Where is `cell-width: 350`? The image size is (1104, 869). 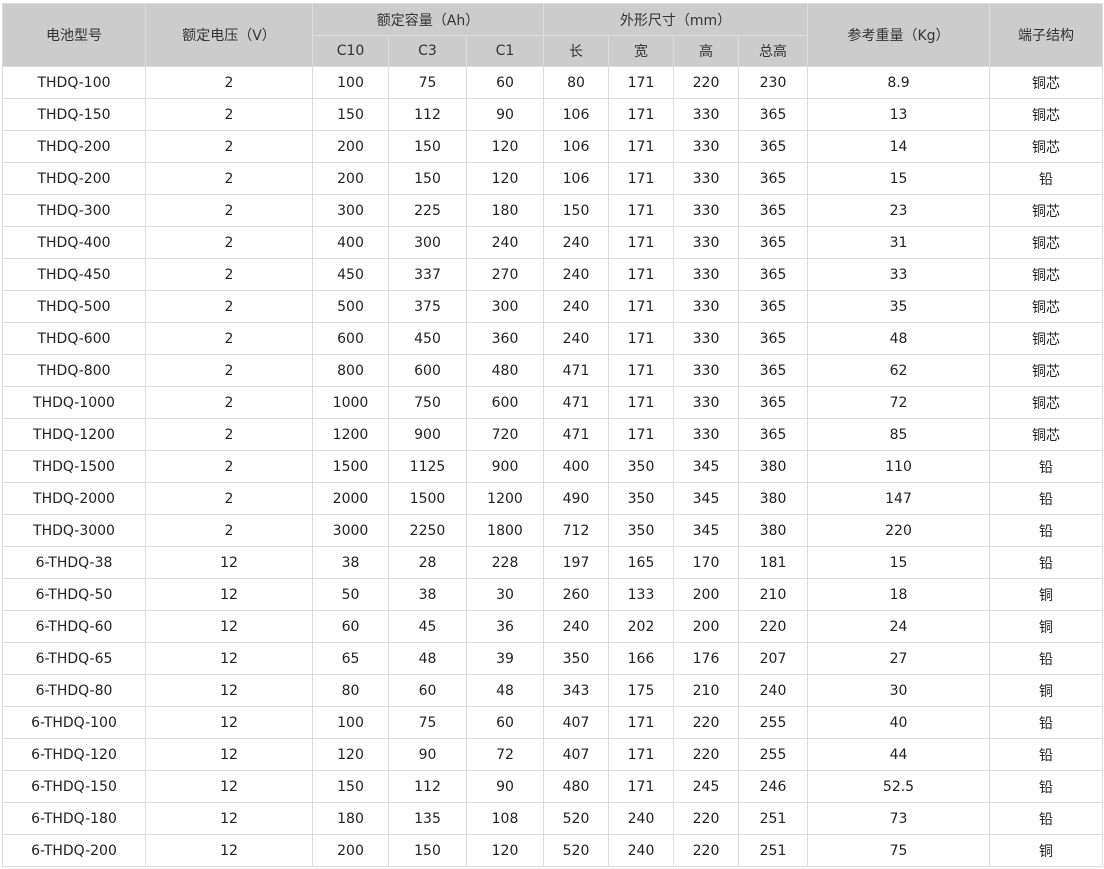
cell-width: 350 is located at coordinates (641, 466).